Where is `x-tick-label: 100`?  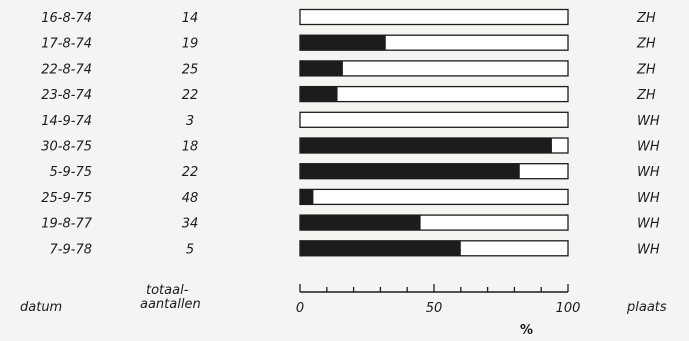 x-tick-label: 100 is located at coordinates (568, 308).